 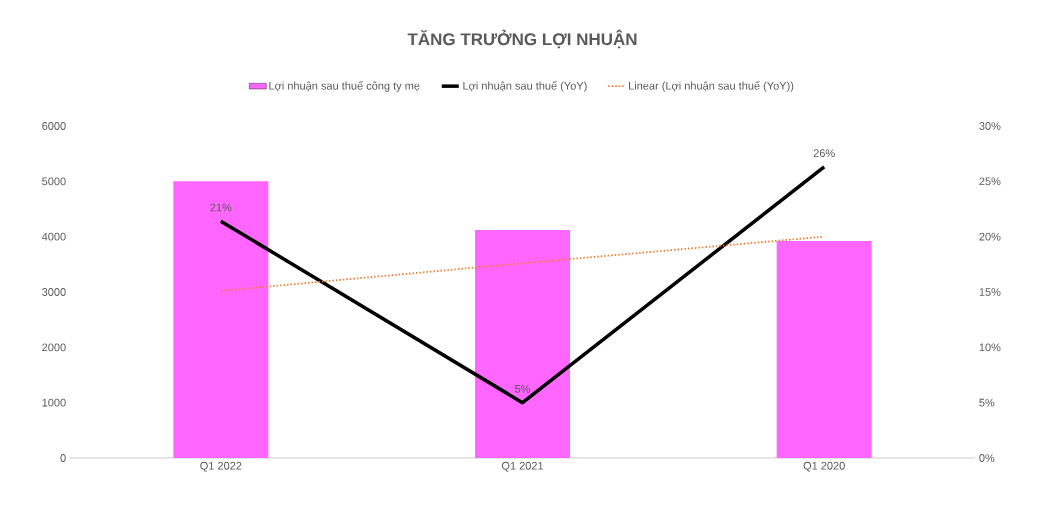 I want to click on y-tick-label: 4000, so click(x=53, y=236).